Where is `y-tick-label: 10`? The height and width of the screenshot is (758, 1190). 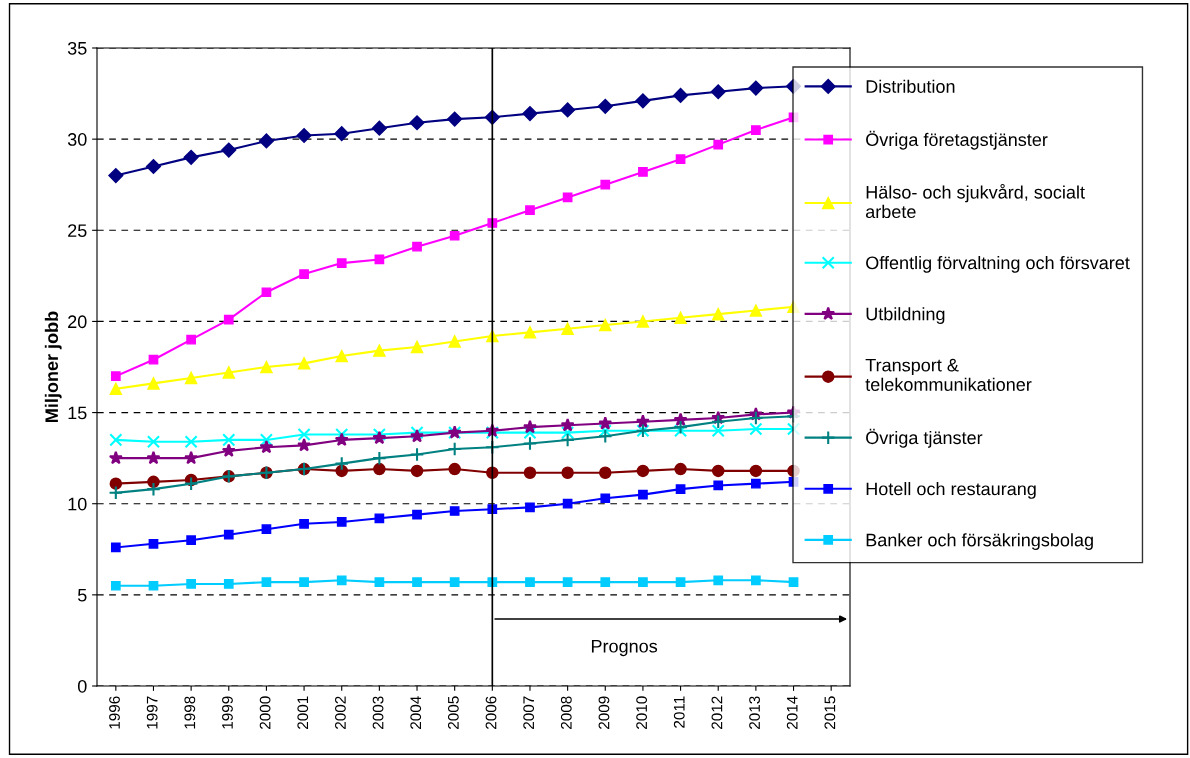
y-tick-label: 10 is located at coordinates (77, 504).